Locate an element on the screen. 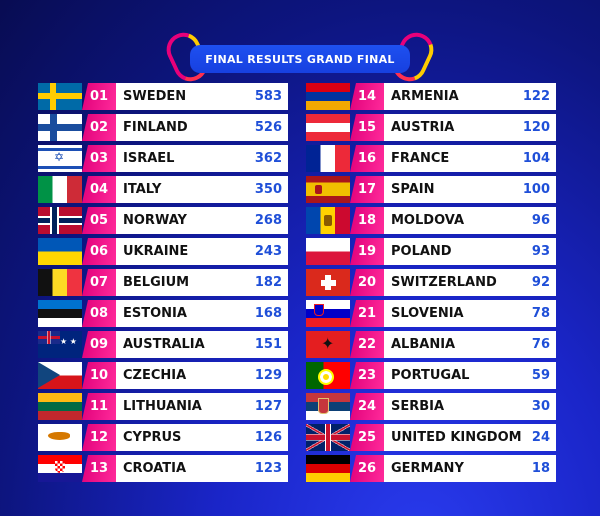  country-name: POLAND is located at coordinates (421, 251).